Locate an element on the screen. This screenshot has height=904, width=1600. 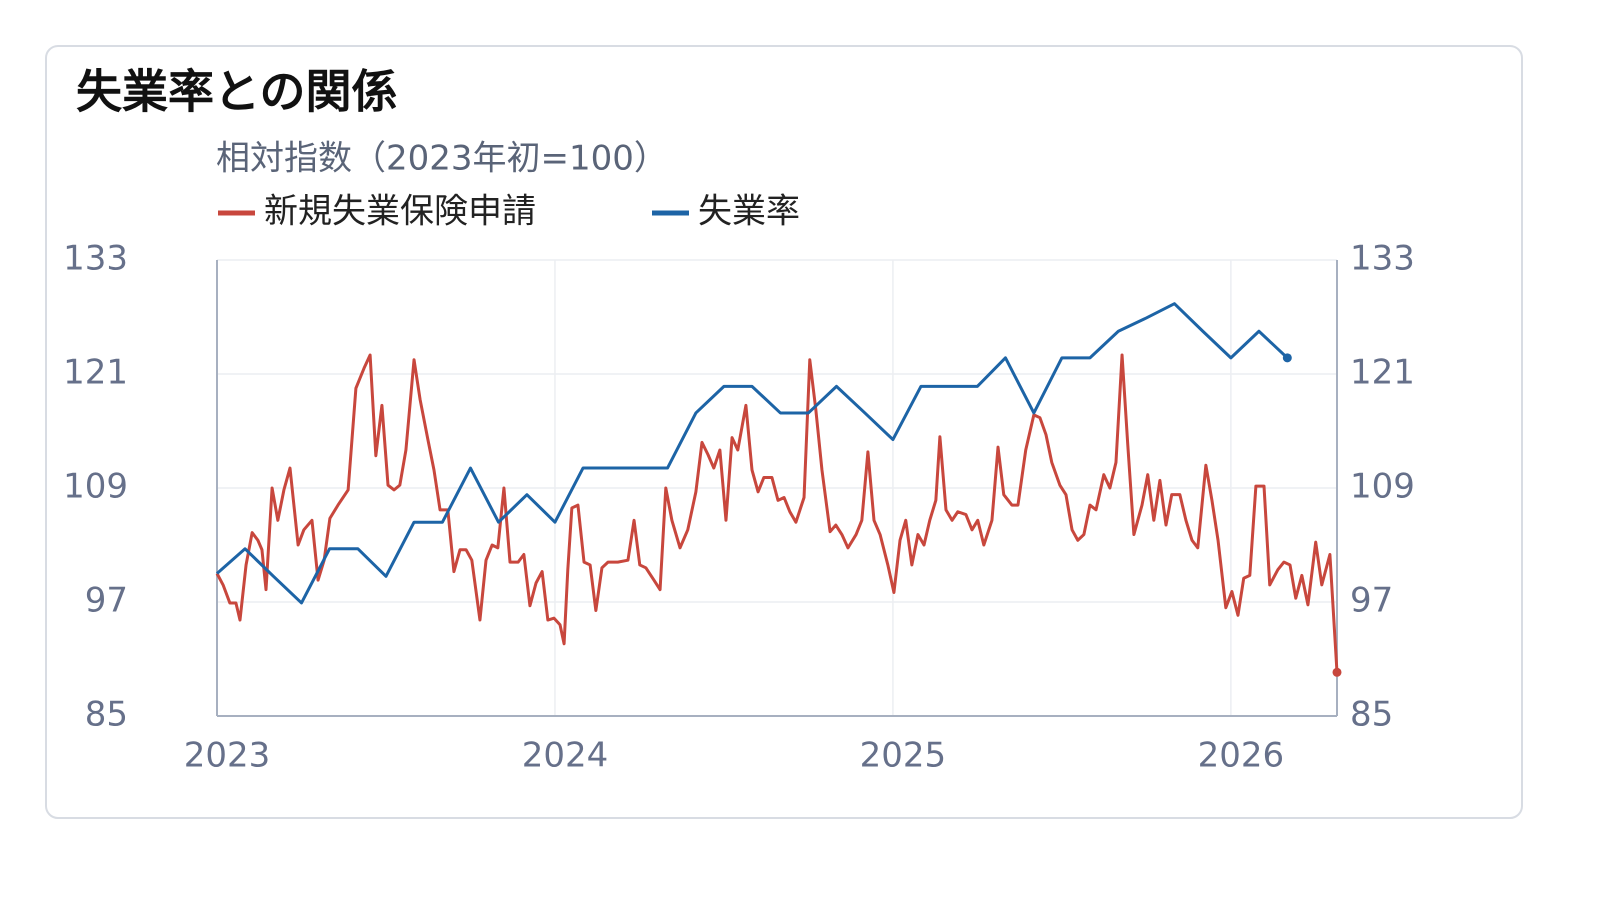
y2-tick-label: 97 is located at coordinates (1371, 601).